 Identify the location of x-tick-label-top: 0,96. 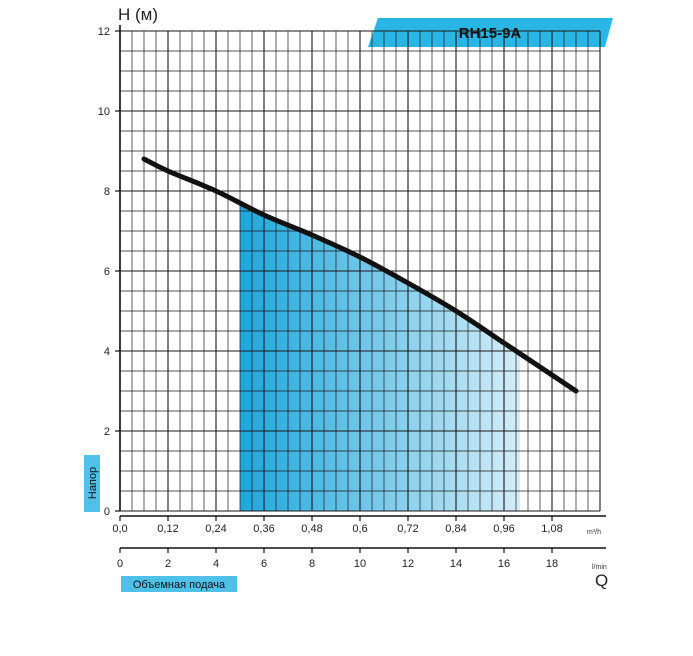
(503, 529).